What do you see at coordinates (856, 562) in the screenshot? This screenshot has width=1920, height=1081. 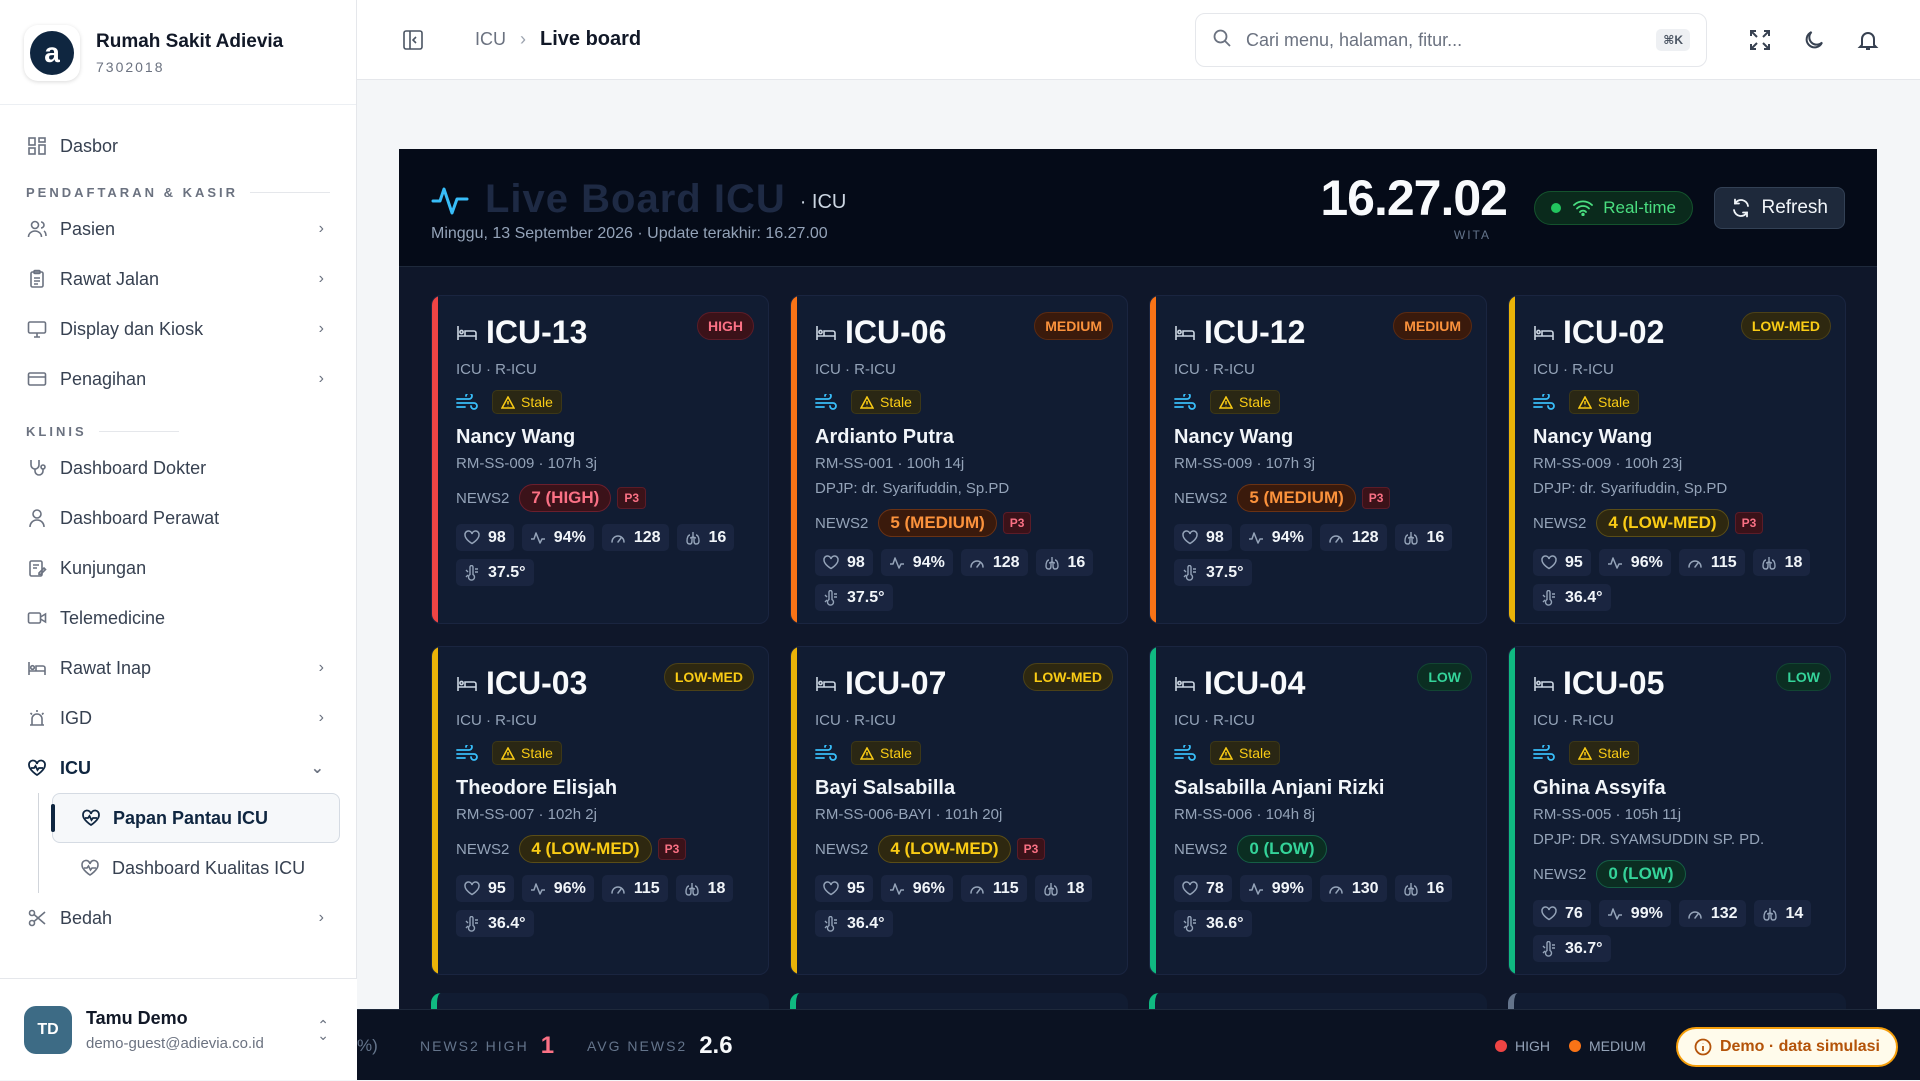 I see `vital-value: 98` at bounding box center [856, 562].